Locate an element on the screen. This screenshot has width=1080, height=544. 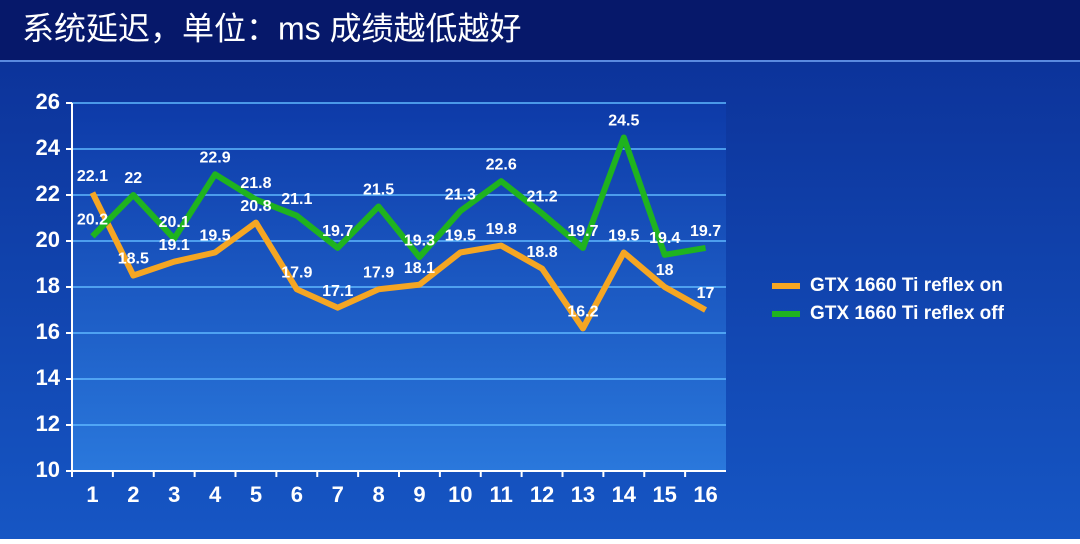
y-tick-label: 12 is located at coordinates (48, 423).